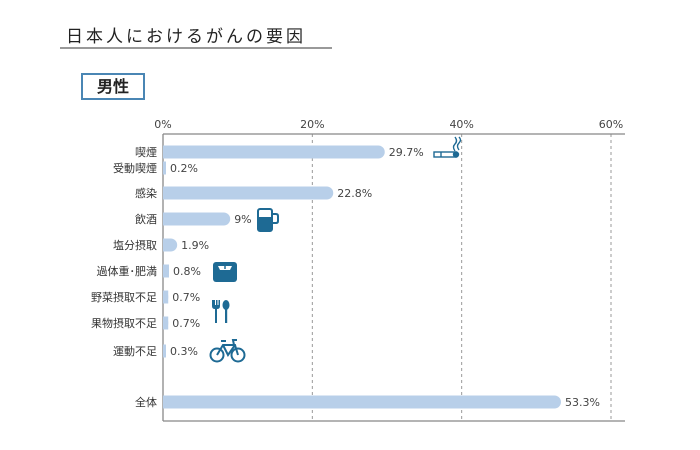  What do you see at coordinates (242, 219) in the screenshot?
I see `value-label: 9%` at bounding box center [242, 219].